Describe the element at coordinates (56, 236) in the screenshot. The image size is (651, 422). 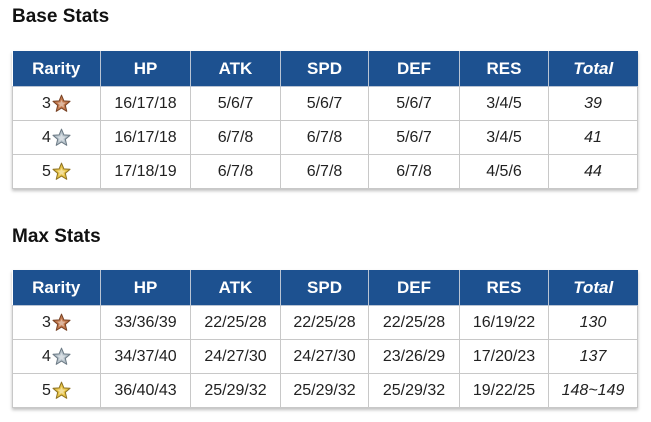
I see `max-stats-title: Max Stats` at that location.